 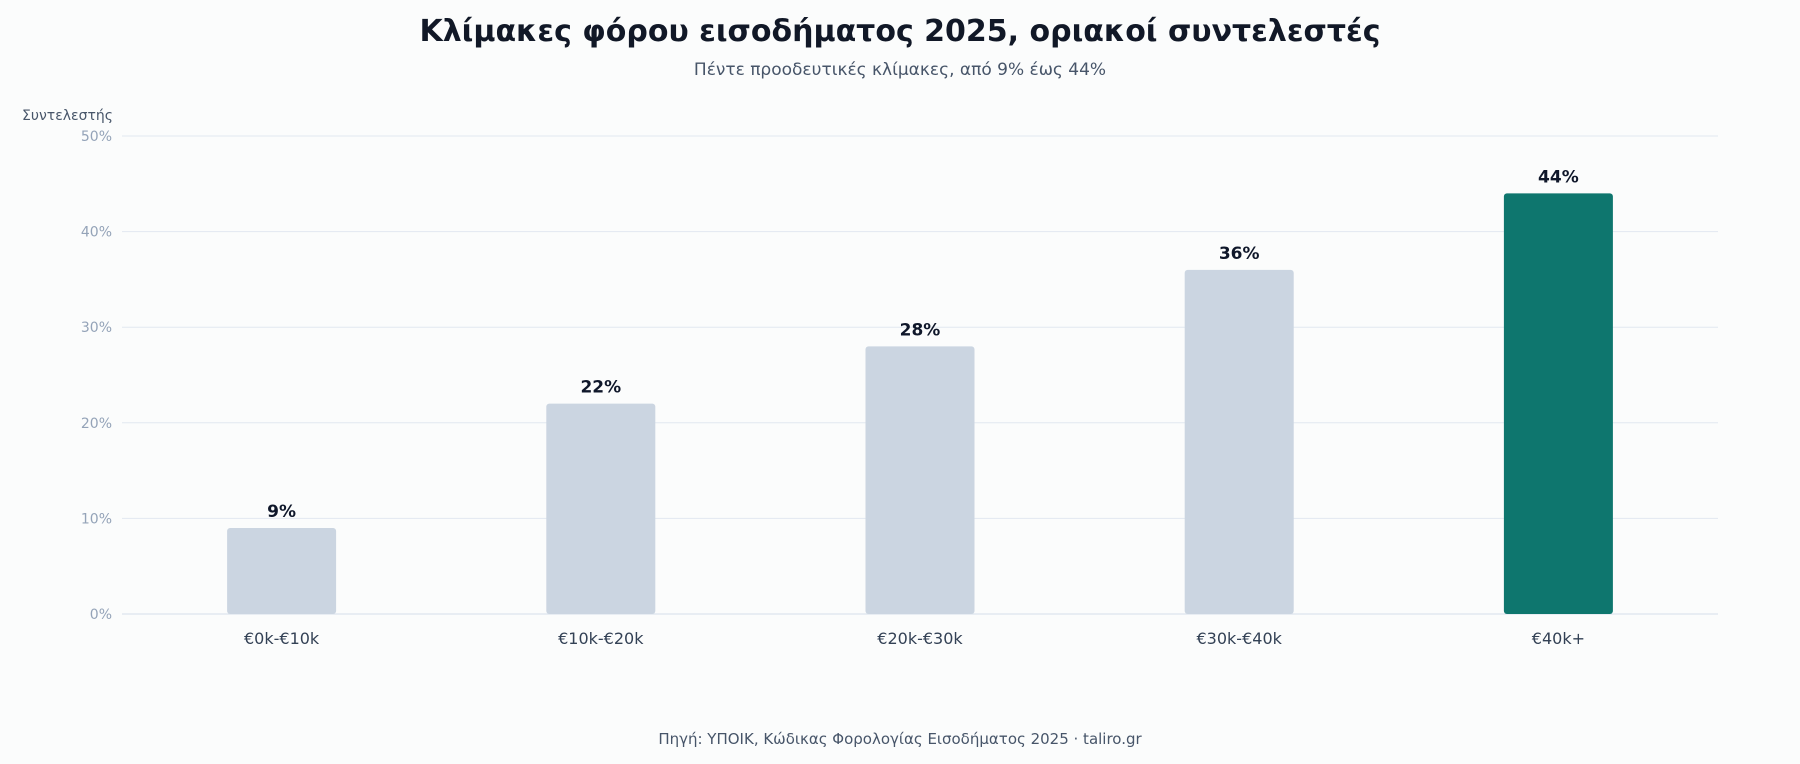 I want to click on data-label: 22%, so click(x=600, y=388).